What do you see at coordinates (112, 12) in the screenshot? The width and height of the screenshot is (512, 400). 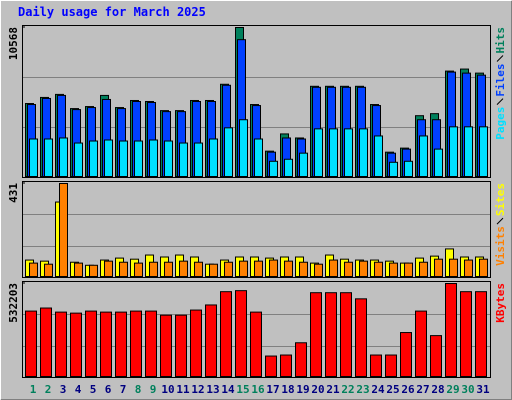 I see `chart-title: Daily usage for March 2025` at bounding box center [112, 12].